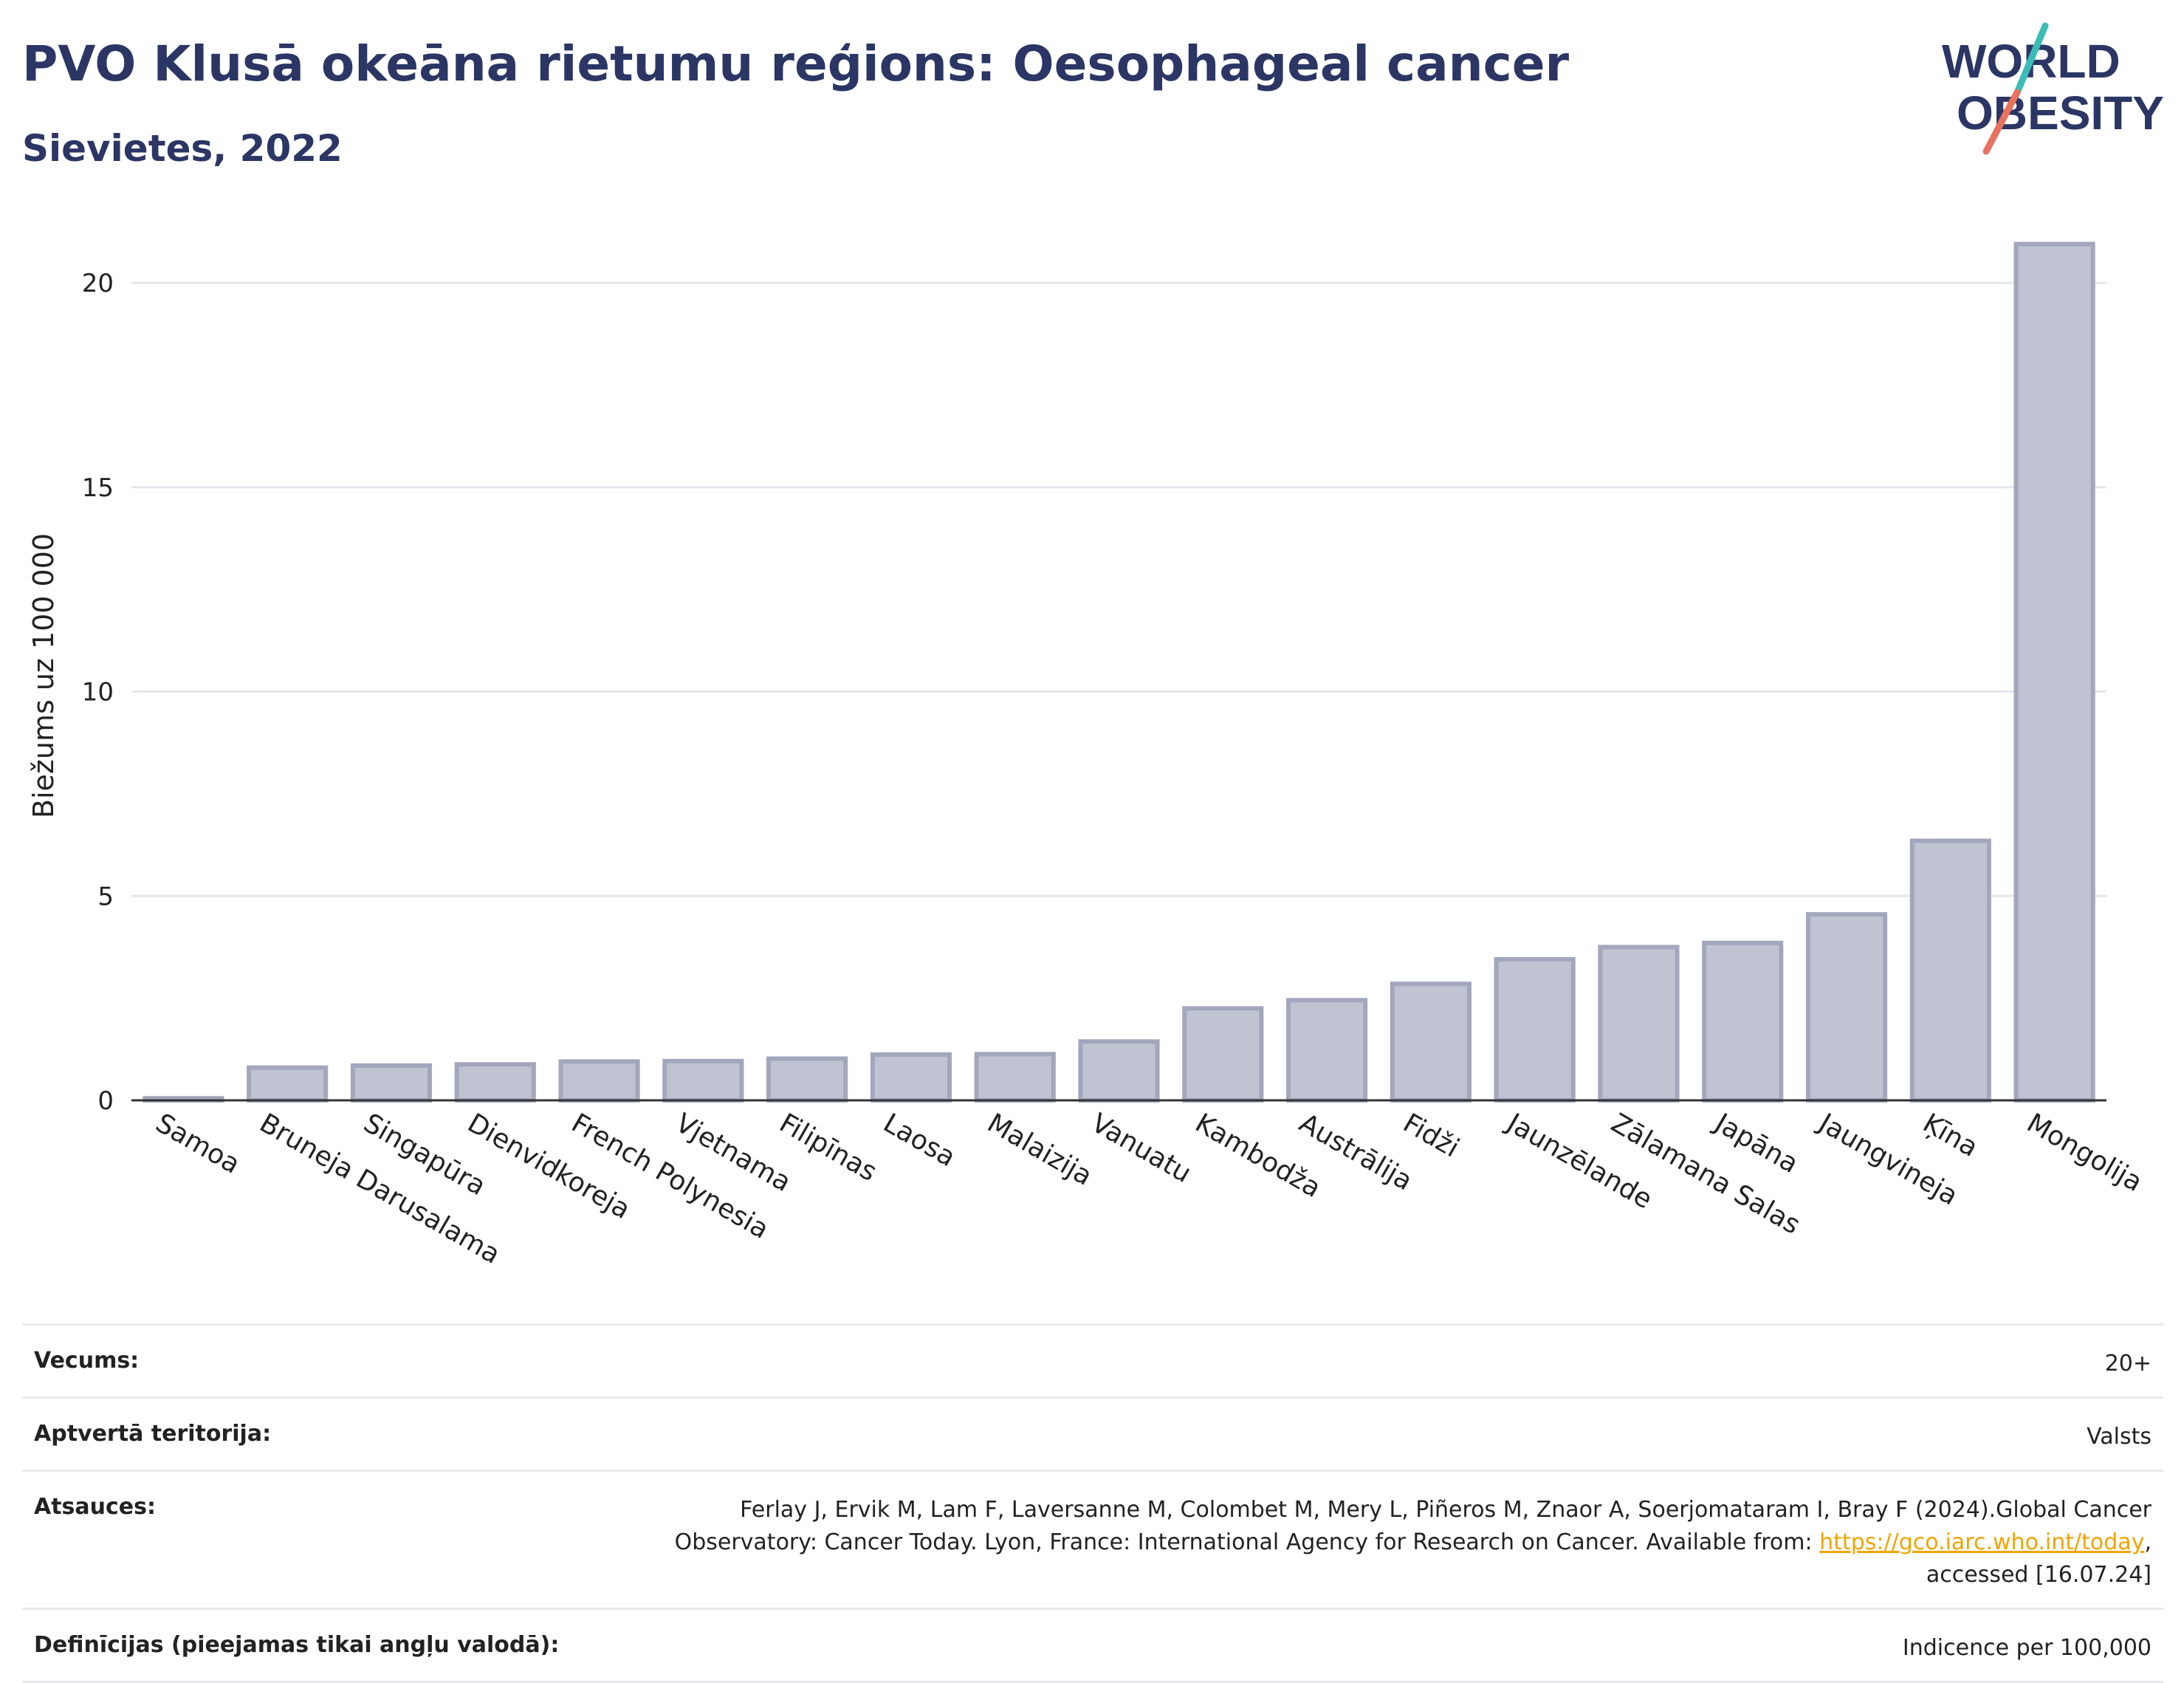 The image size is (2184, 1683). I want to click on logo-slash-teal, so click(2031, 61).